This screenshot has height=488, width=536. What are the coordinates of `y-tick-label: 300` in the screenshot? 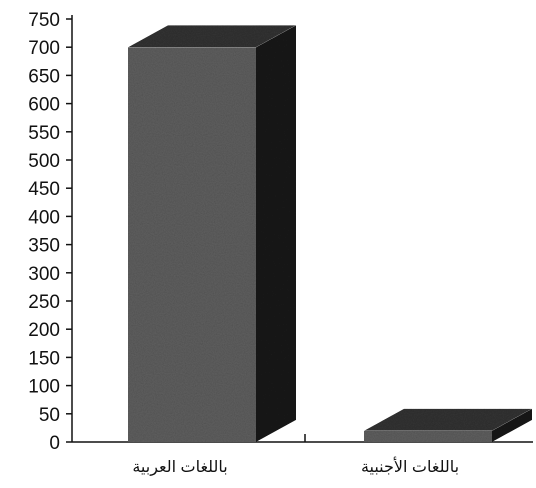 It's located at (44, 274).